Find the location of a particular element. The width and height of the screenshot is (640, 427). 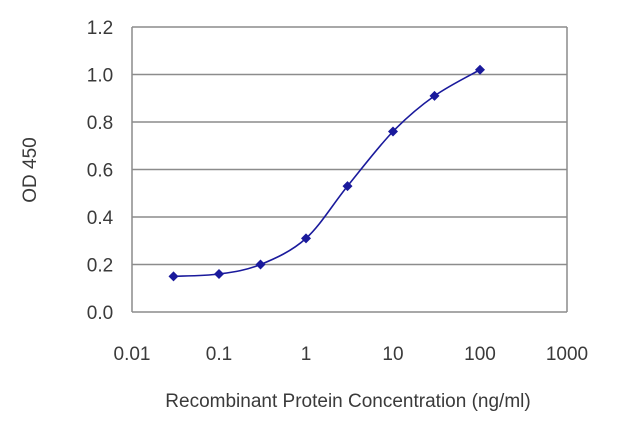

y-tick-label: 0.6 is located at coordinates (100, 171).